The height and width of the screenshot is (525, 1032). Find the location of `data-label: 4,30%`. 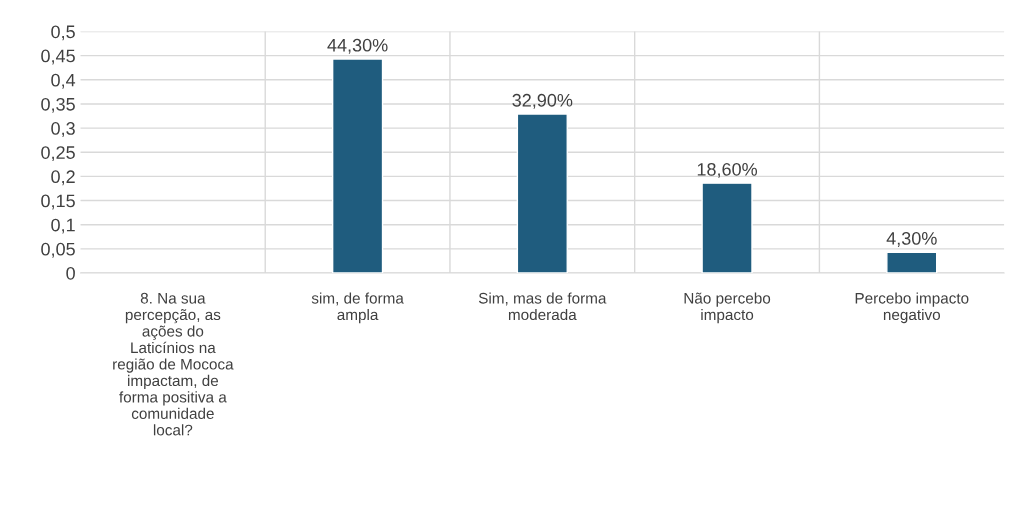

data-label: 4,30% is located at coordinates (911, 239).